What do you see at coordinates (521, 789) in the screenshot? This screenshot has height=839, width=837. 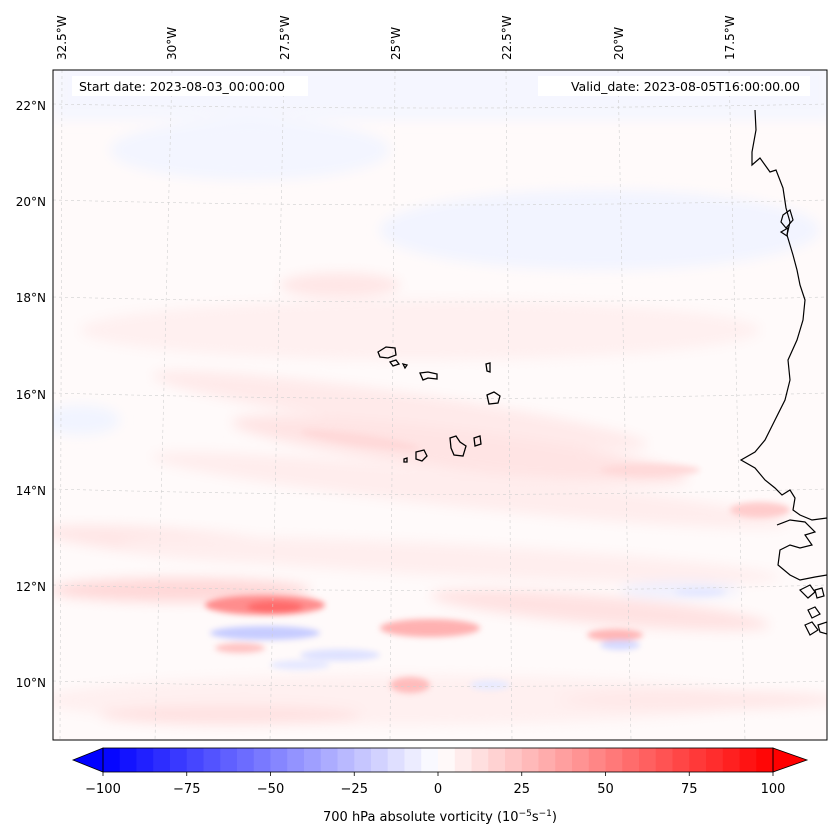 I see `colorbar-tick-label: 25` at bounding box center [521, 789].